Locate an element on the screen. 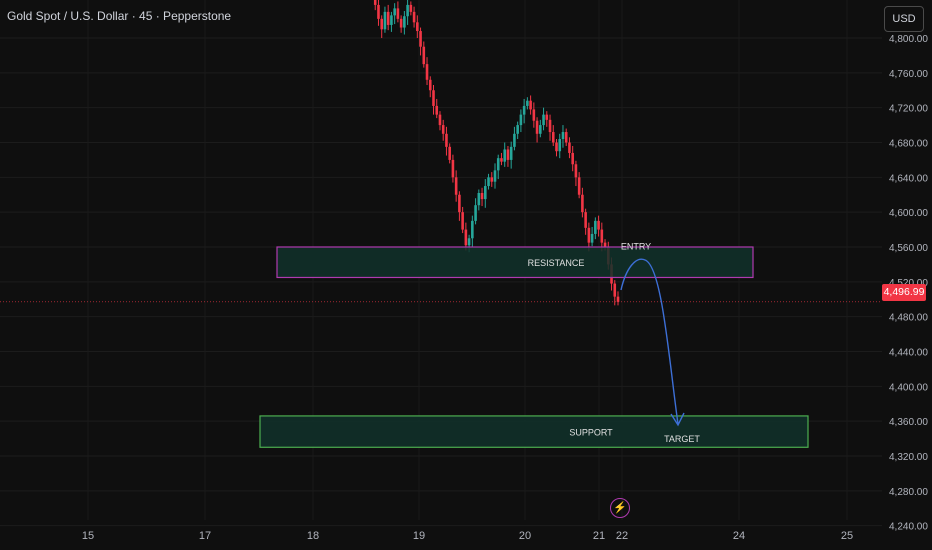 Image resolution: width=932 pixels, height=550 pixels. price-tick-label: 4,280.00 is located at coordinates (908, 492).